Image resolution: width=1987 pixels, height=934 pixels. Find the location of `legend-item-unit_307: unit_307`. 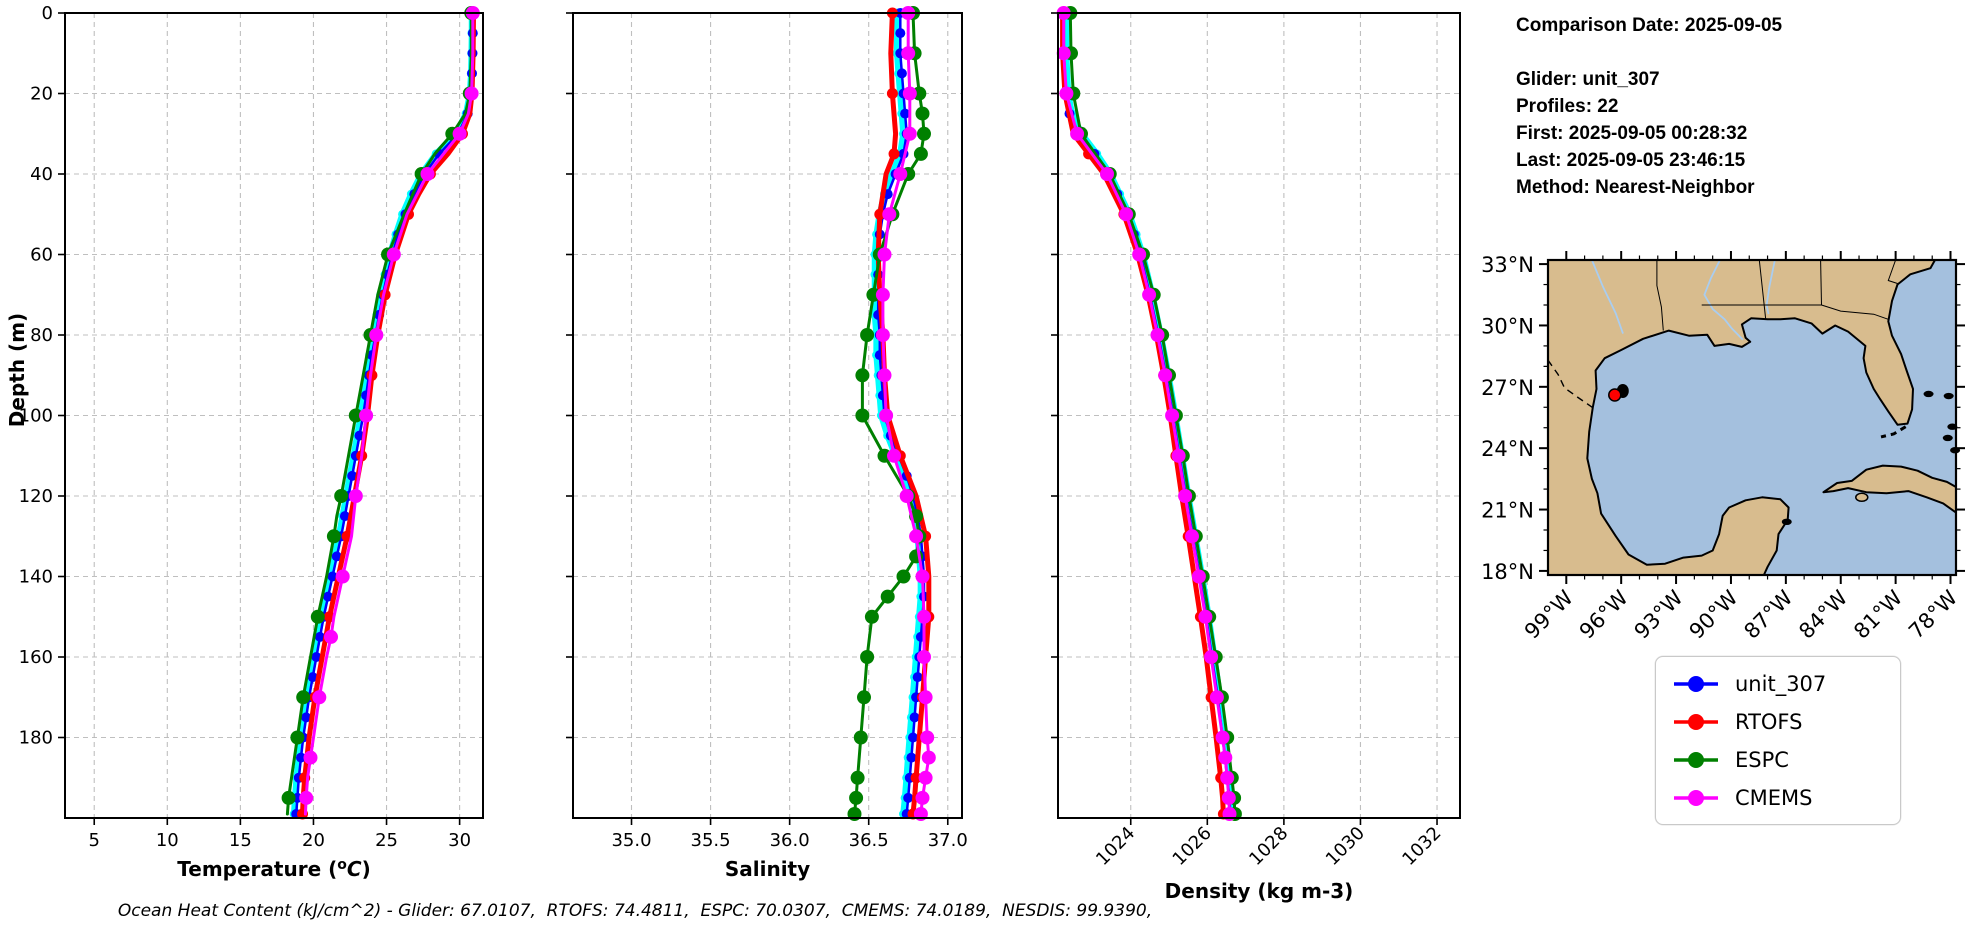

legend-item-unit_307: unit_307 is located at coordinates (1778, 683).